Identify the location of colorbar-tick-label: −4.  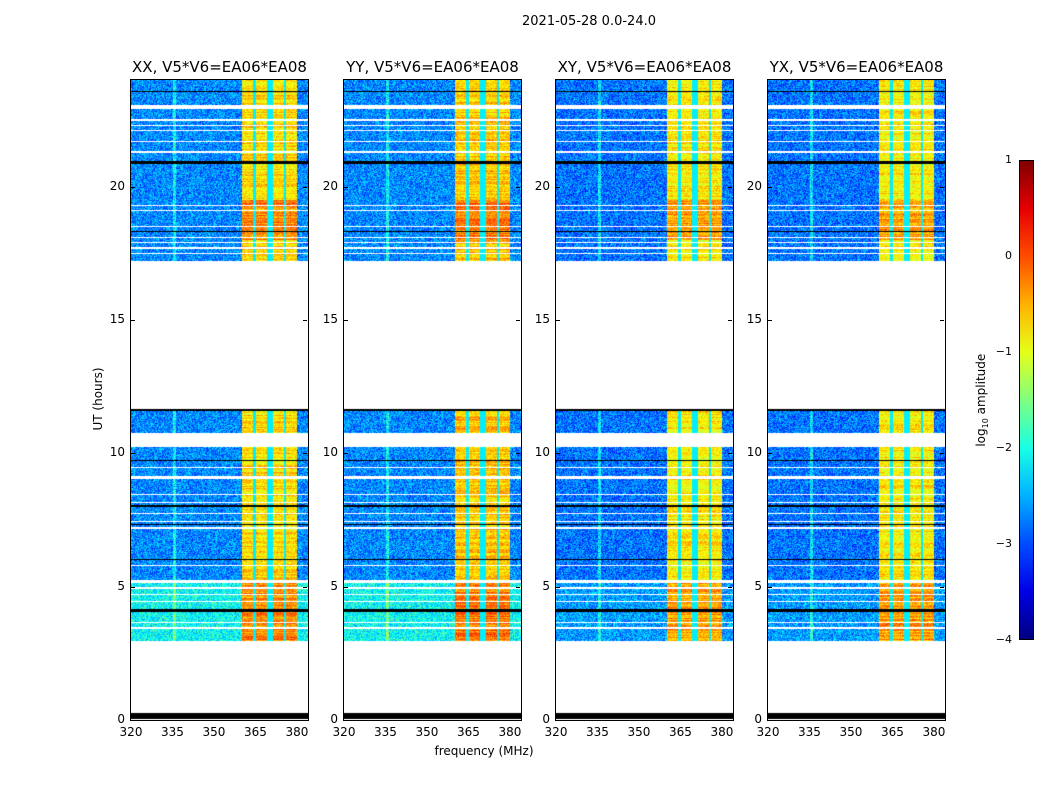
(1003, 639).